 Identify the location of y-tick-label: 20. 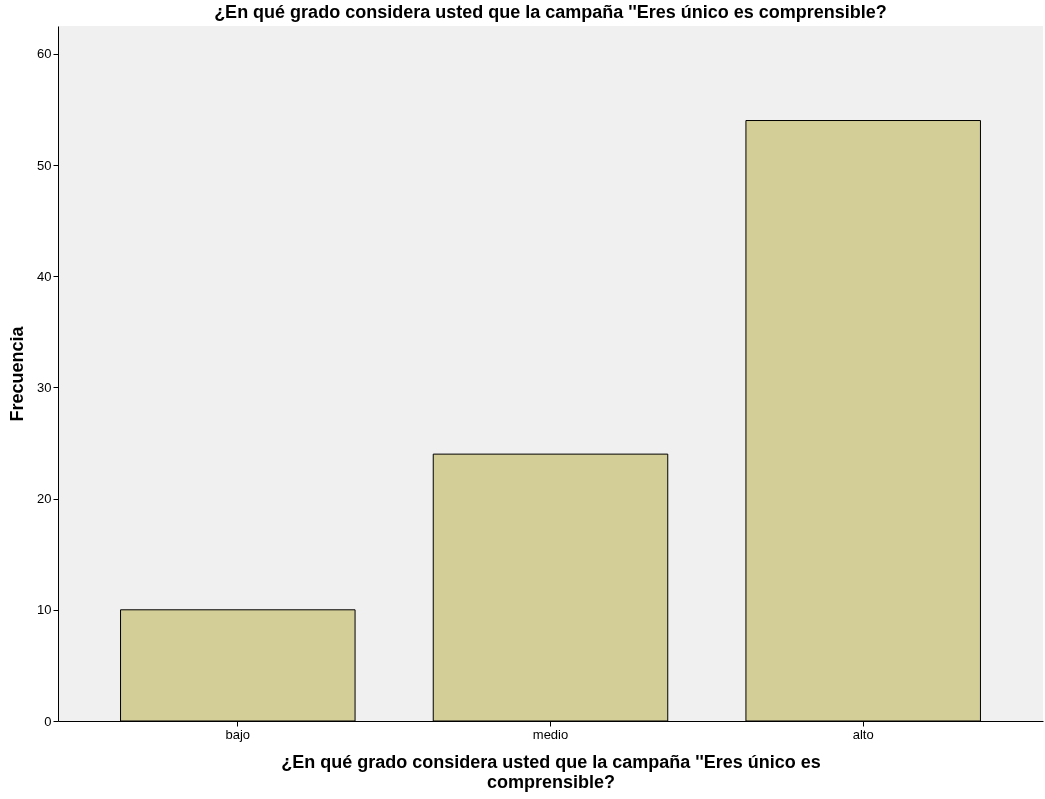
(44, 499).